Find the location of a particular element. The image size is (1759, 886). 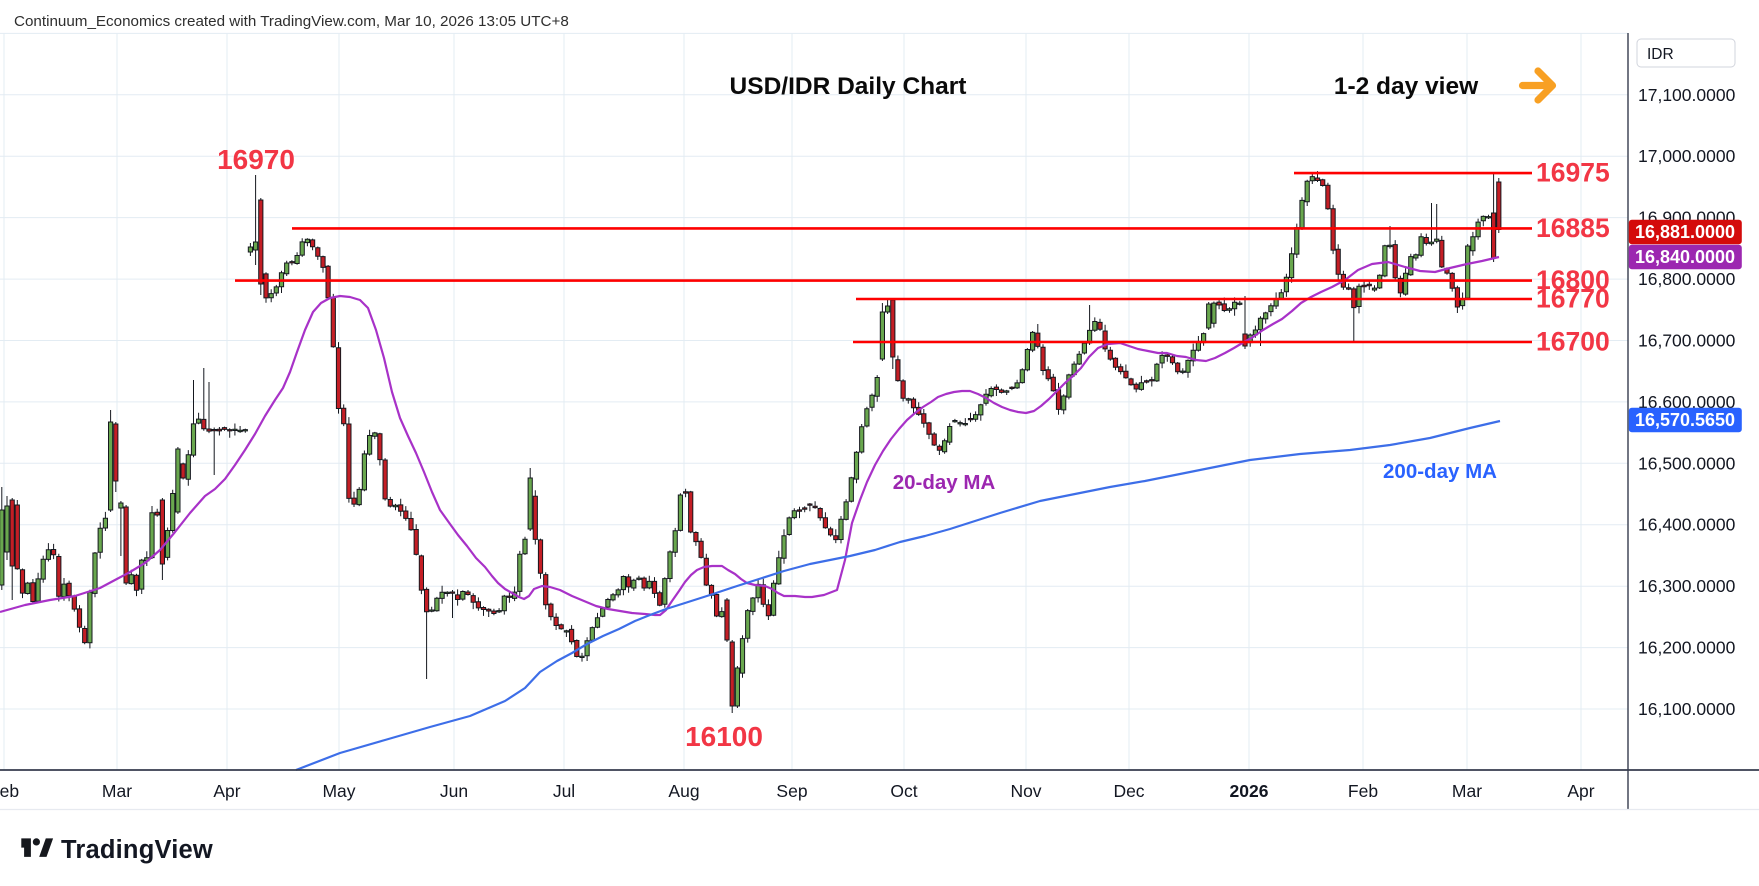

svg-text: 1-2 day view is located at coordinates (1406, 86).